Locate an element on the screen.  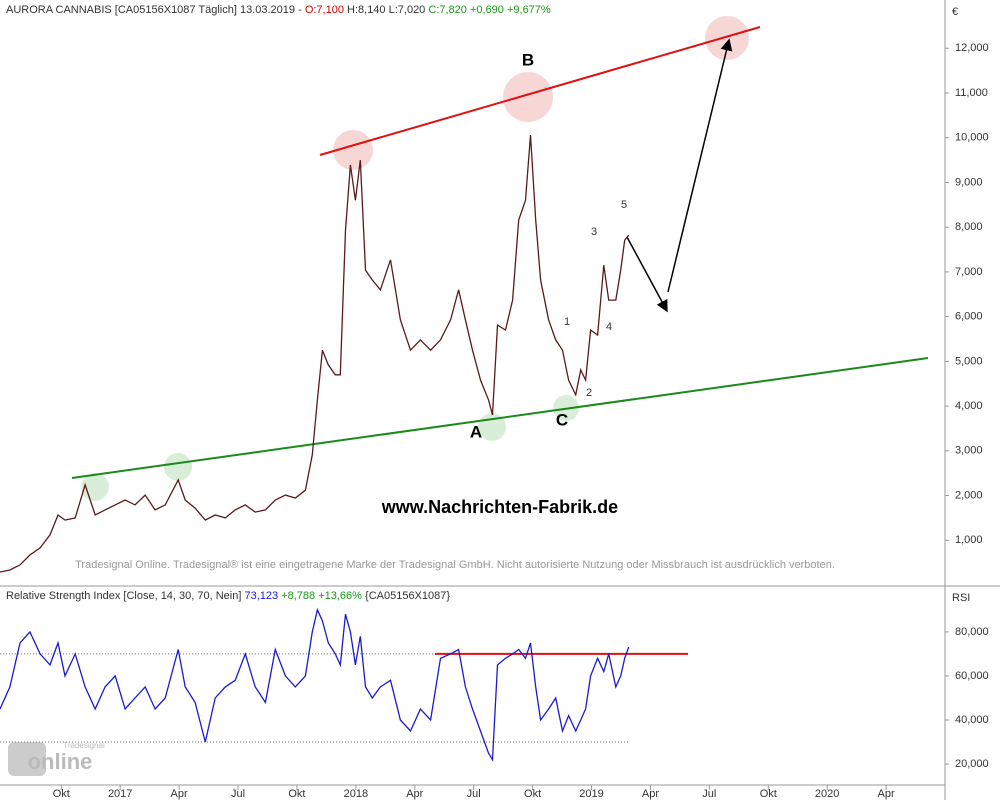
wave-label: 1 is located at coordinates (567, 322).